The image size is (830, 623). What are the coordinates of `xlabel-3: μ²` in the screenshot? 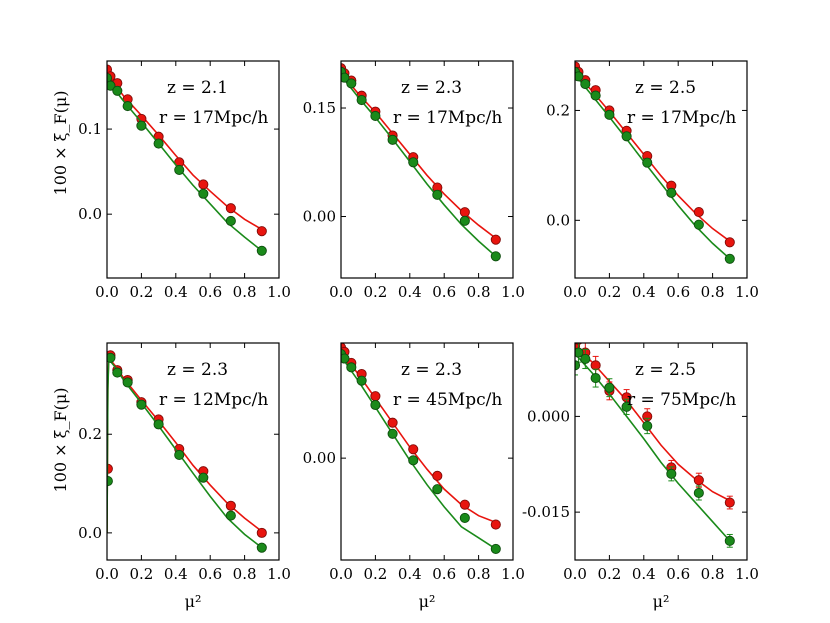 It's located at (661, 601).